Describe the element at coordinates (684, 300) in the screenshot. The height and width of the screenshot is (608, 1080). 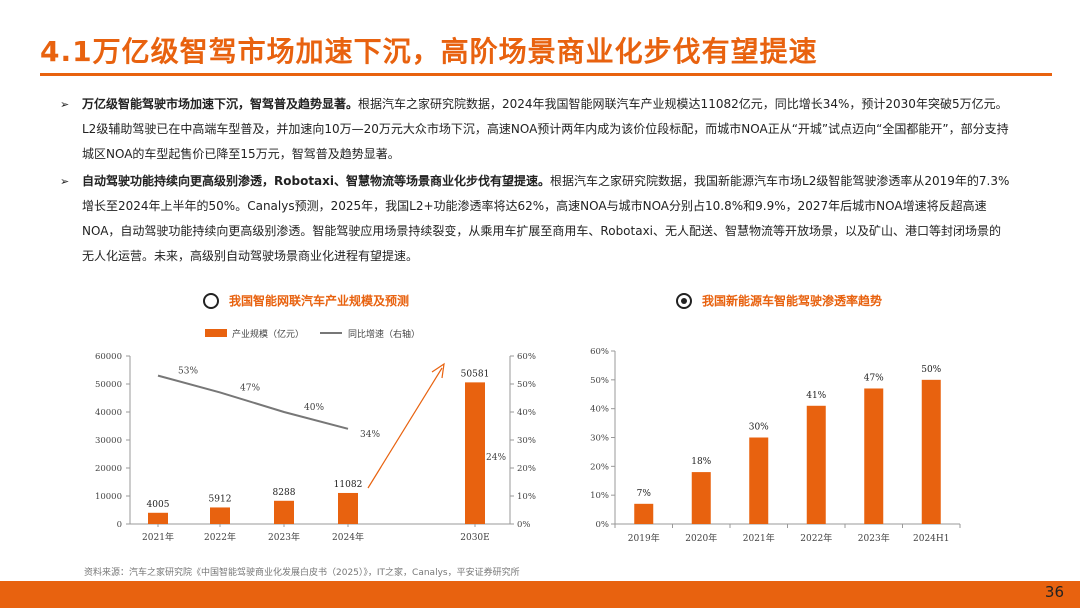
I see `radio-checked-icon` at that location.